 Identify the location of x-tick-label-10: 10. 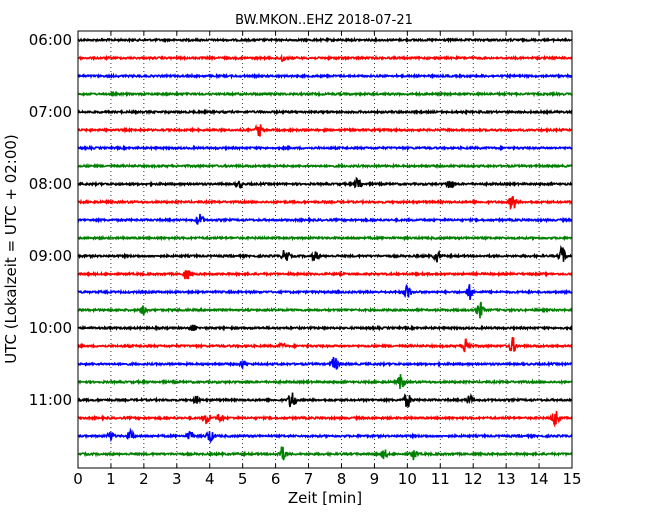
(407, 479).